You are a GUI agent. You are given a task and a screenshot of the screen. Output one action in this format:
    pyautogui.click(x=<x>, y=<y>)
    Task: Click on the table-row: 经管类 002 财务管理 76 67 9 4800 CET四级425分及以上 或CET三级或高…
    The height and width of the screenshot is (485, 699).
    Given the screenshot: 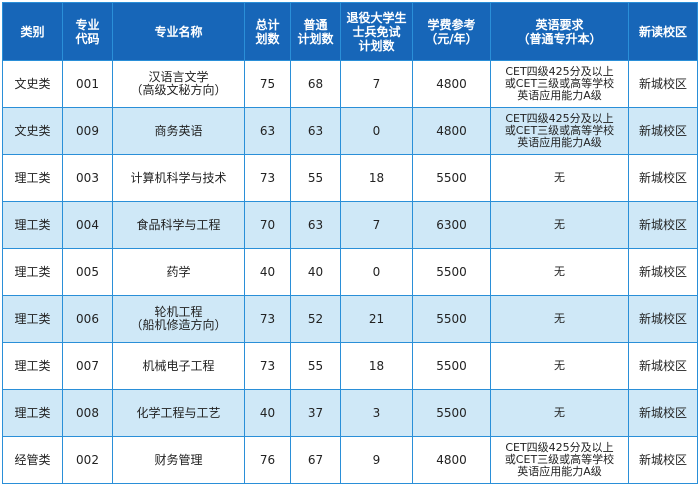 What is the action you would take?
    pyautogui.click(x=350, y=460)
    